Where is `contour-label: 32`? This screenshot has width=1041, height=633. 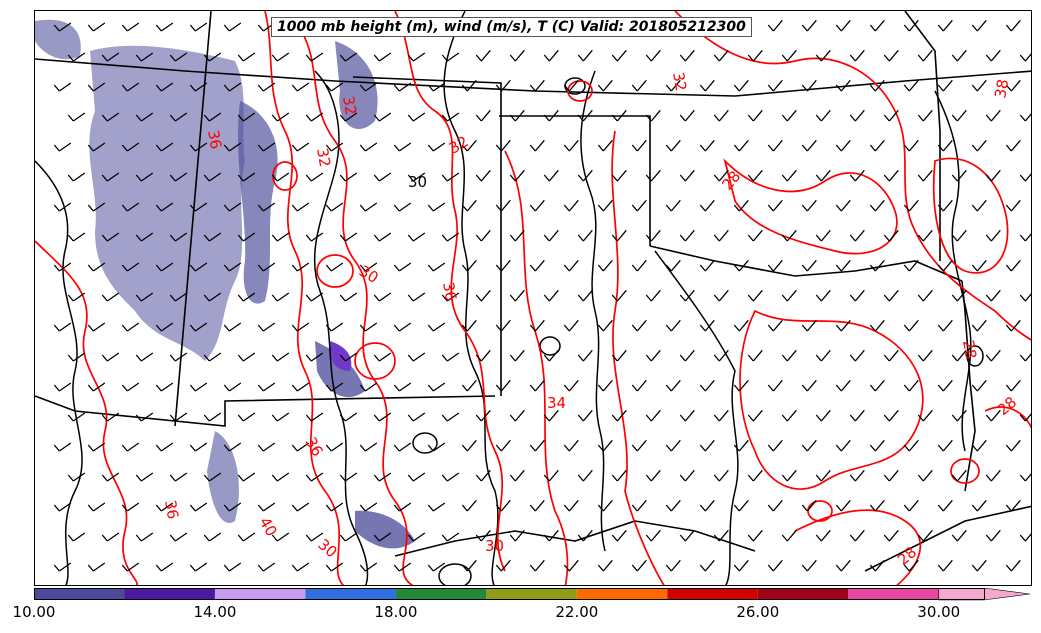 contour-label: 32 is located at coordinates (679, 82).